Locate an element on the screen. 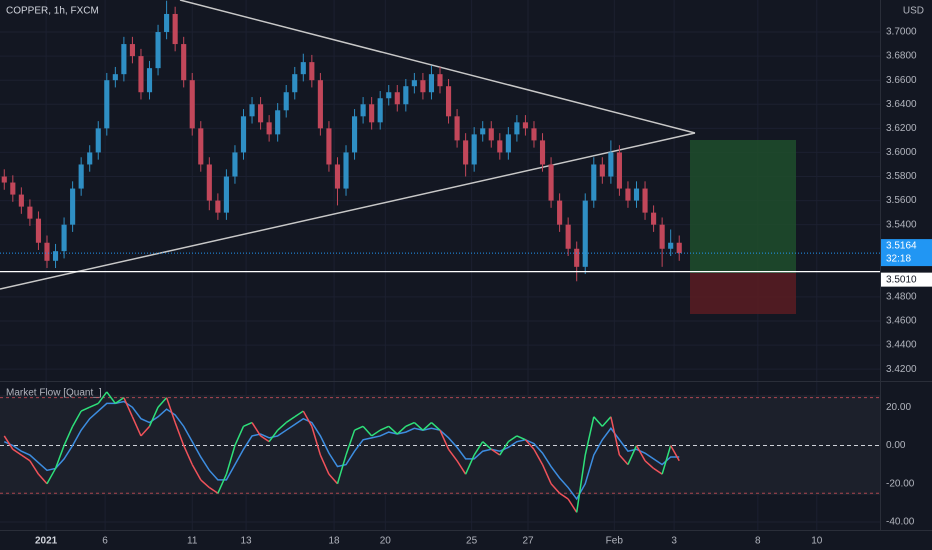 The width and height of the screenshot is (932, 550). x-tick-label: 13 is located at coordinates (246, 541).